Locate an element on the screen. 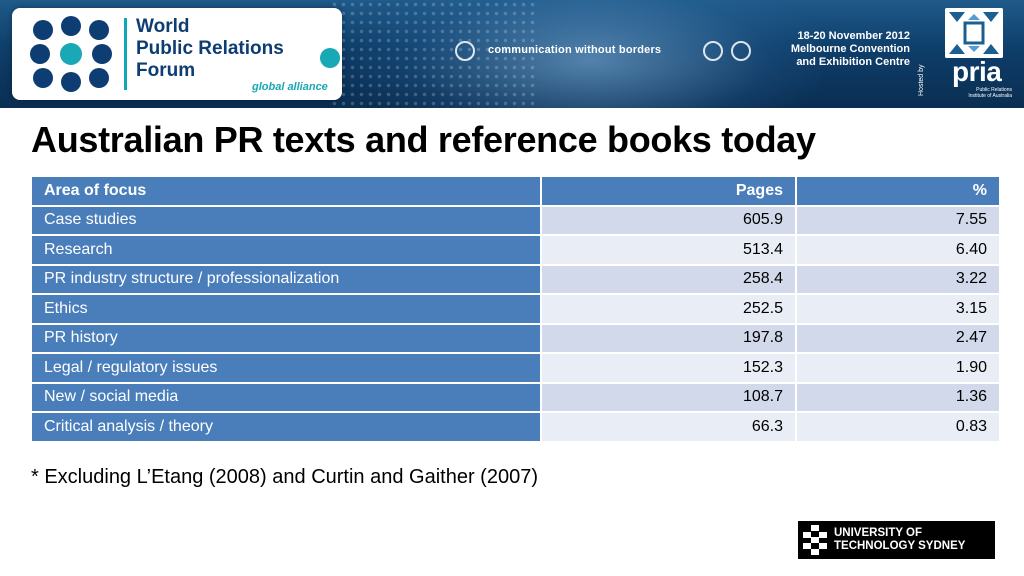 Image resolution: width=1024 pixels, height=576 pixels. percent-cell: 1.36 is located at coordinates (898, 397).